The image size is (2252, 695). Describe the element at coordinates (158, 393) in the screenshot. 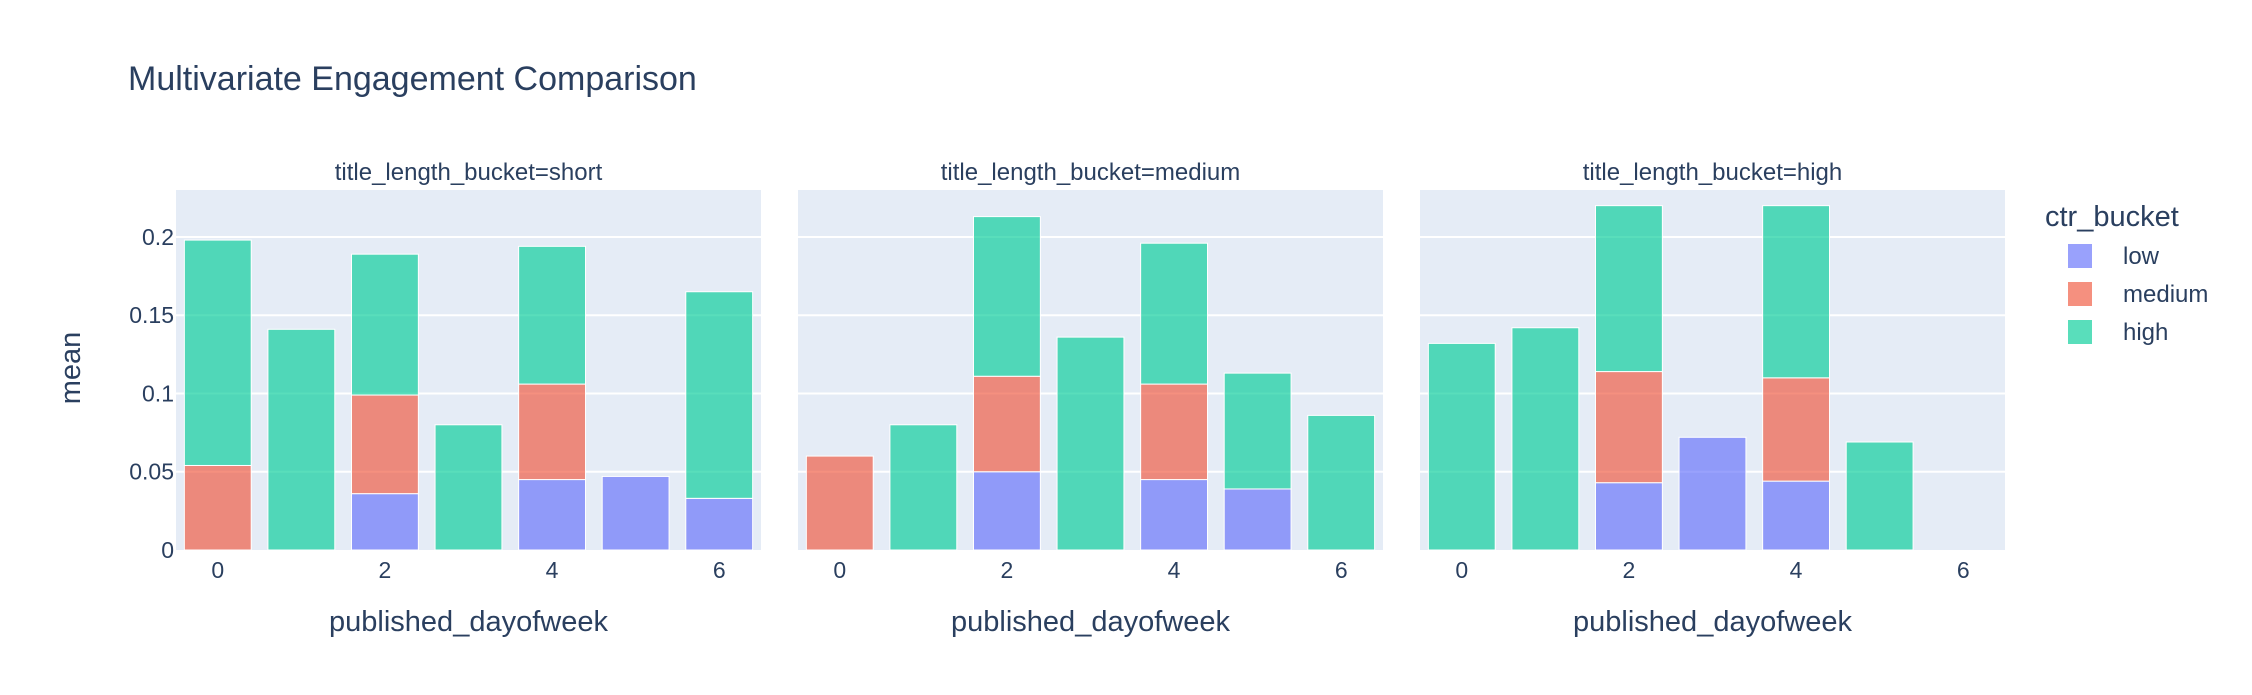

I see `y-tick-label: 0.1` at that location.